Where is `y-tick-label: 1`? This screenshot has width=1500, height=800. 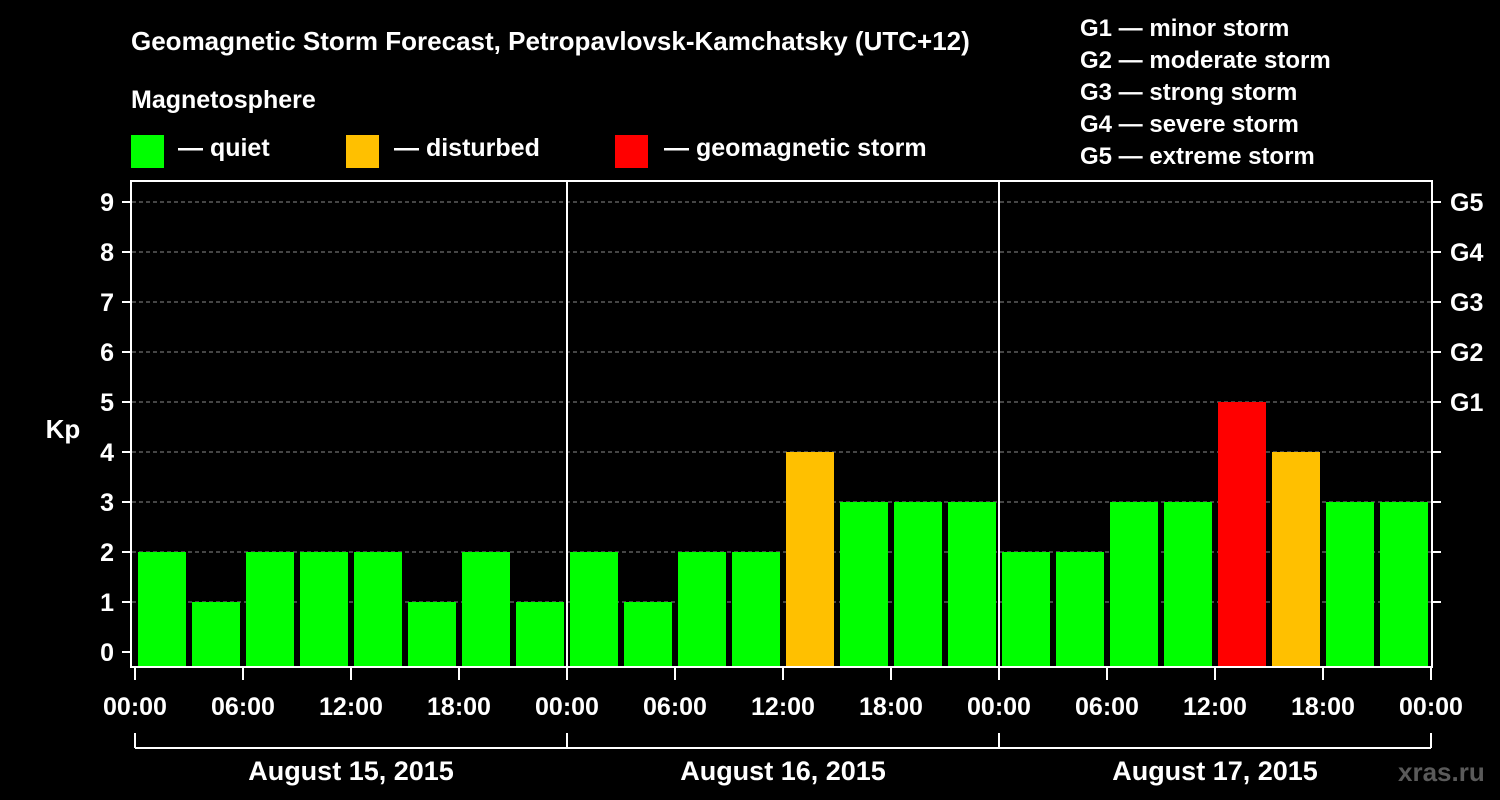
y-tick-label: 1 is located at coordinates (107, 603).